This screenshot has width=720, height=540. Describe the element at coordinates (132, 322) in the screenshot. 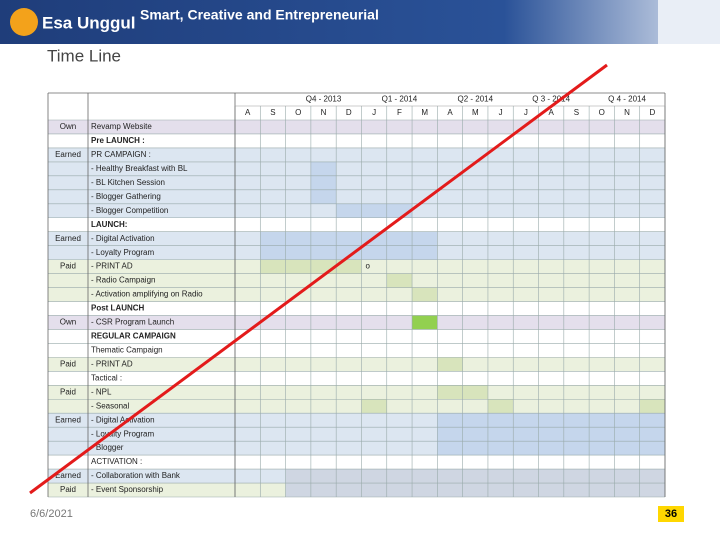

I see `activity-label: - CSR Program Launch` at that location.